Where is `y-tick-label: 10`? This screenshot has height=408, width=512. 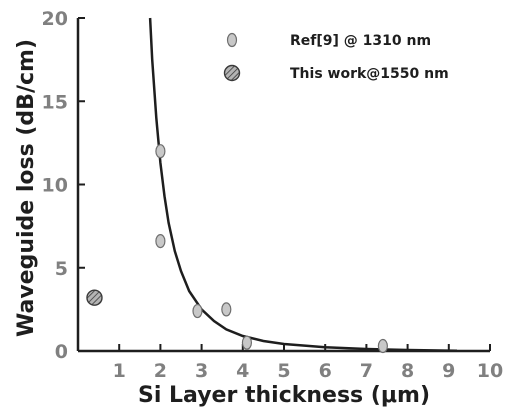 y-tick-label: 10 is located at coordinates (55, 186).